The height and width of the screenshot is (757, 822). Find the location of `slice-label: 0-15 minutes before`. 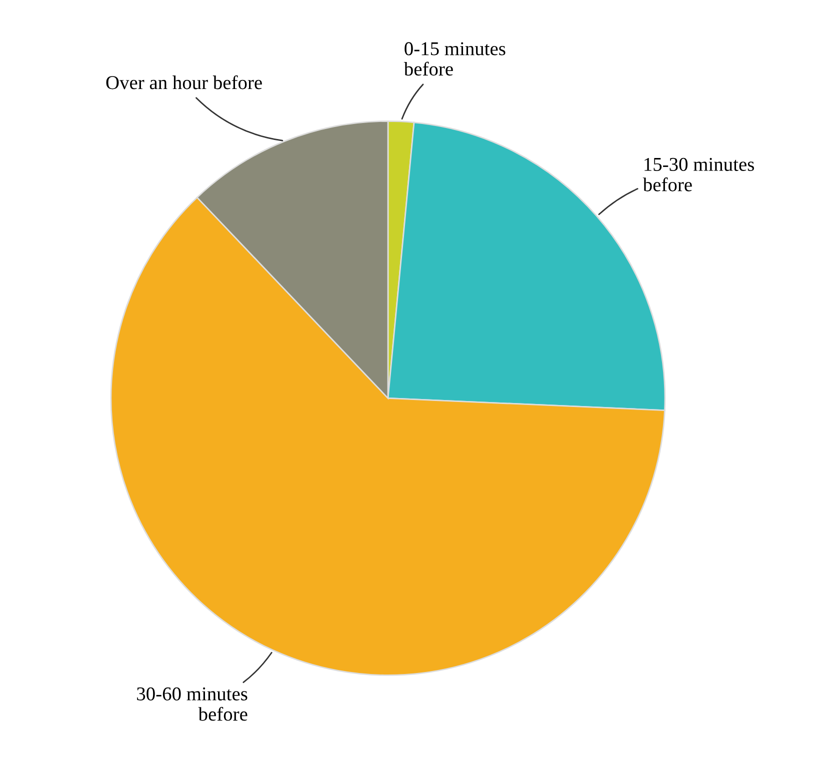

slice-label: 0-15 minutes before is located at coordinates (455, 59).